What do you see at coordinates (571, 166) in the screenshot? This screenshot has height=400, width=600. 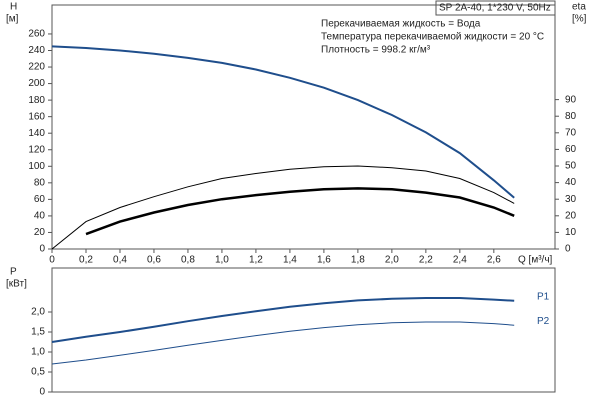 I see `y2-tick-label: 50` at bounding box center [571, 166].